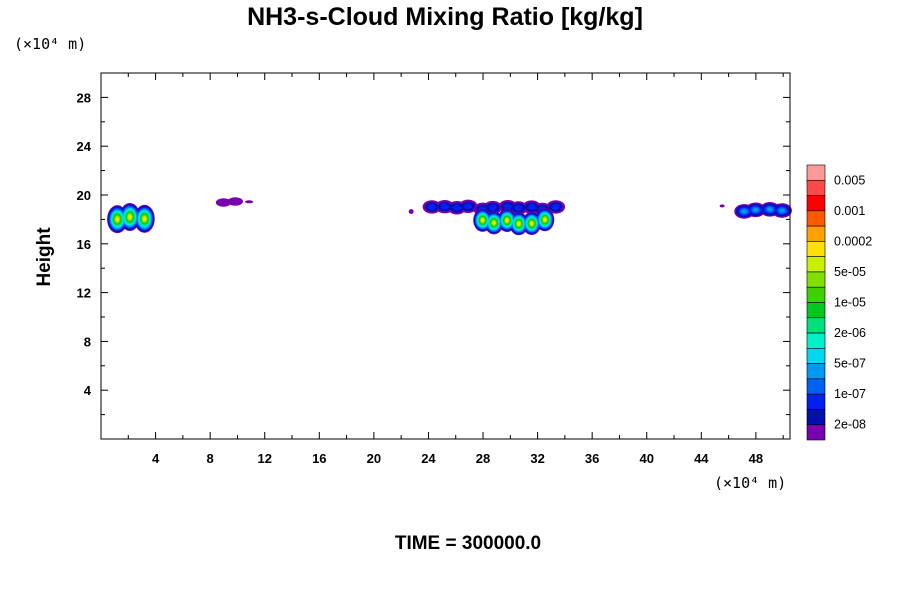  I want to click on x-tick-label: 24, so click(428, 458).